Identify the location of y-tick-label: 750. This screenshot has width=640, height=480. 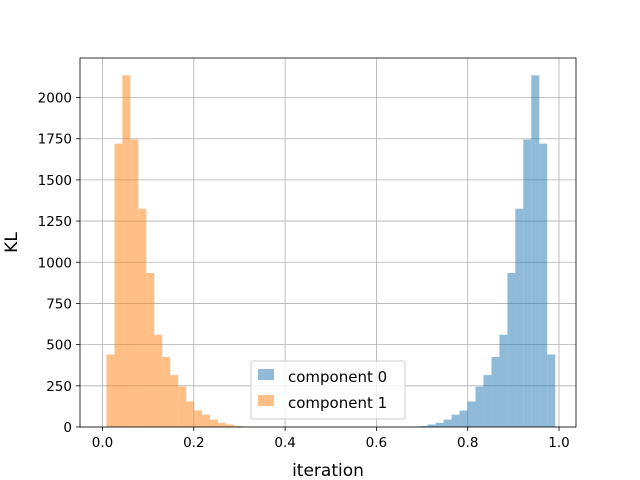
(59, 304).